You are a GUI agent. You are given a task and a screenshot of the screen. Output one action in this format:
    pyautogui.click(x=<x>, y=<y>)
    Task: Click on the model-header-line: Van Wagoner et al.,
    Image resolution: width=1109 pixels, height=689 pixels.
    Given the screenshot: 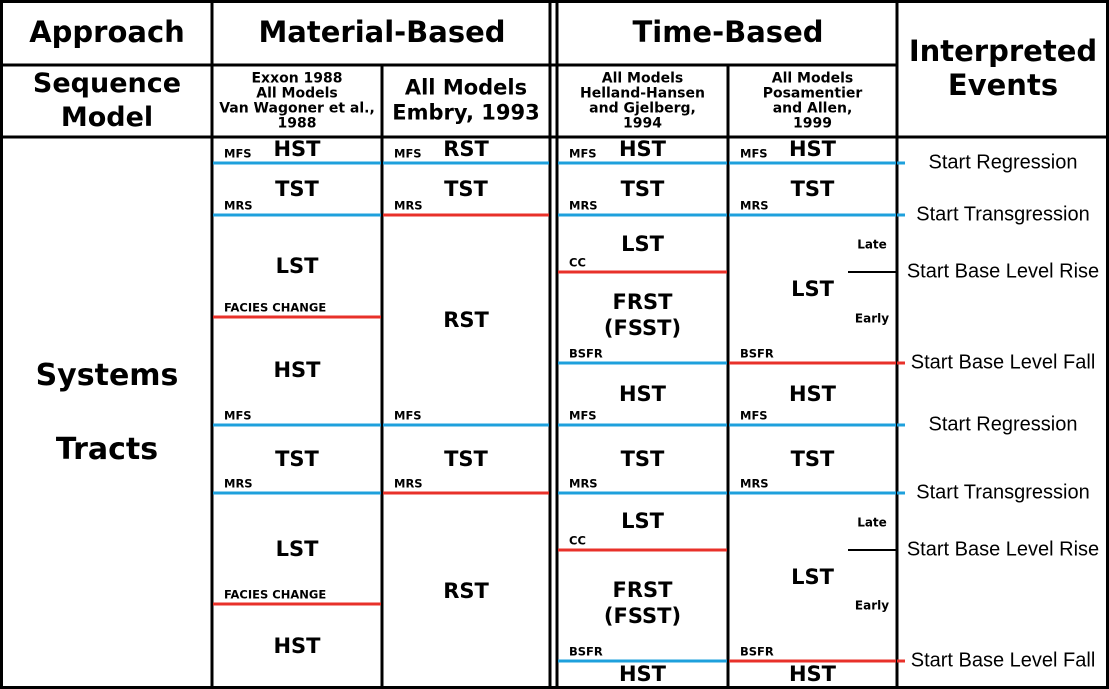 What is the action you would take?
    pyautogui.click(x=297, y=109)
    